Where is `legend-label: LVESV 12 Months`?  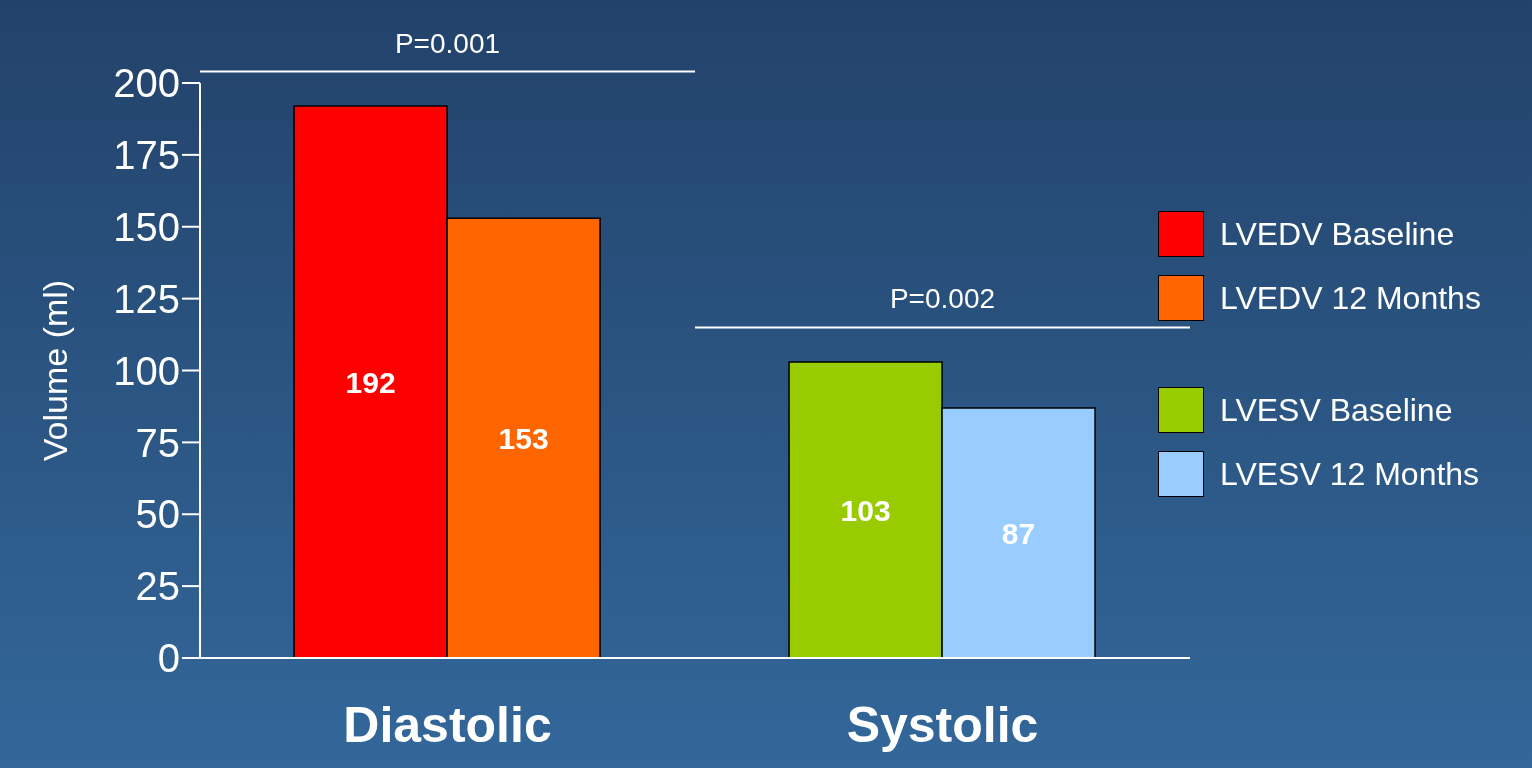 legend-label: LVESV 12 Months is located at coordinates (1350, 474).